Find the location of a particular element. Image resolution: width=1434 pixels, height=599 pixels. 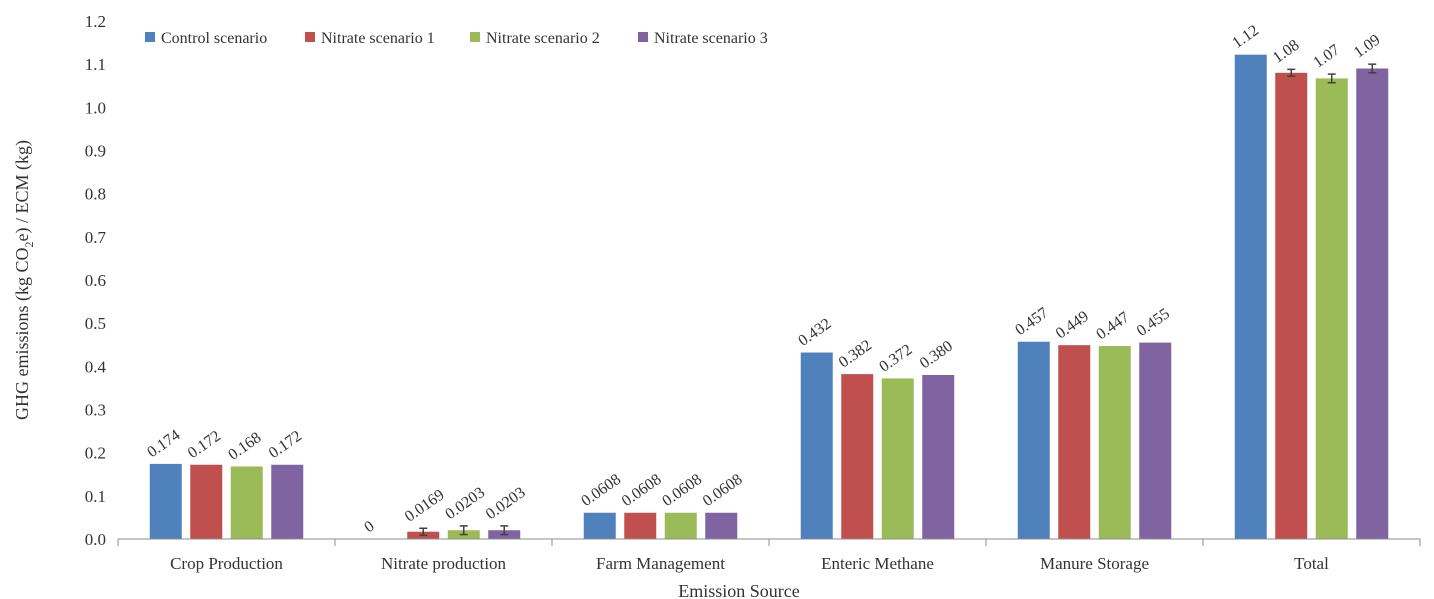

y-tick-label: 1.2 is located at coordinates (95, 21).